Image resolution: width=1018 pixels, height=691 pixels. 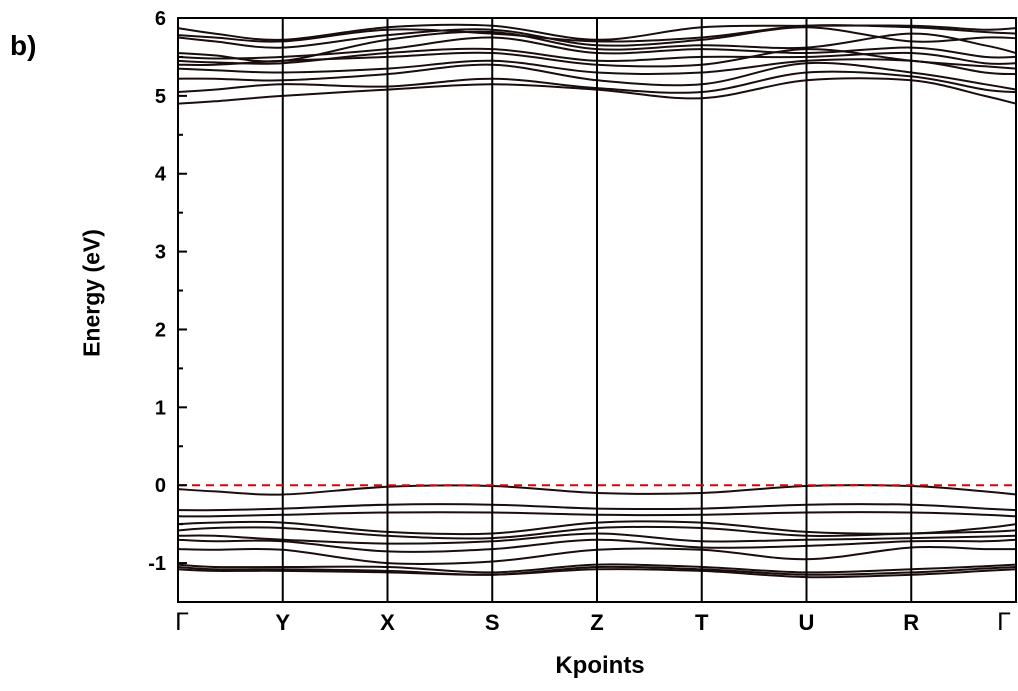 What do you see at coordinates (157, 564) in the screenshot?
I see `y-tick-label: -1` at bounding box center [157, 564].